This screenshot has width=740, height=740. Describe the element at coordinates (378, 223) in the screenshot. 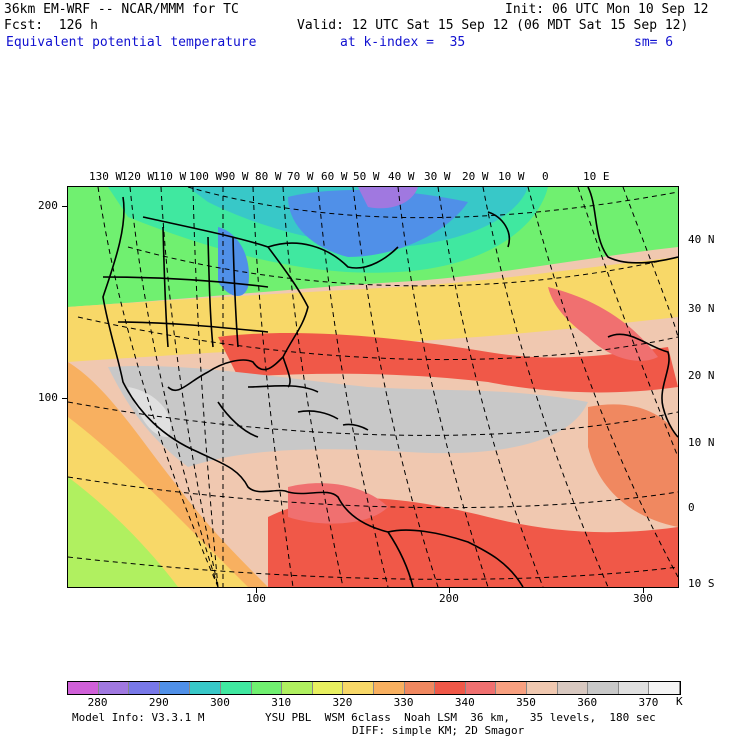

I see `band-blue` at that location.